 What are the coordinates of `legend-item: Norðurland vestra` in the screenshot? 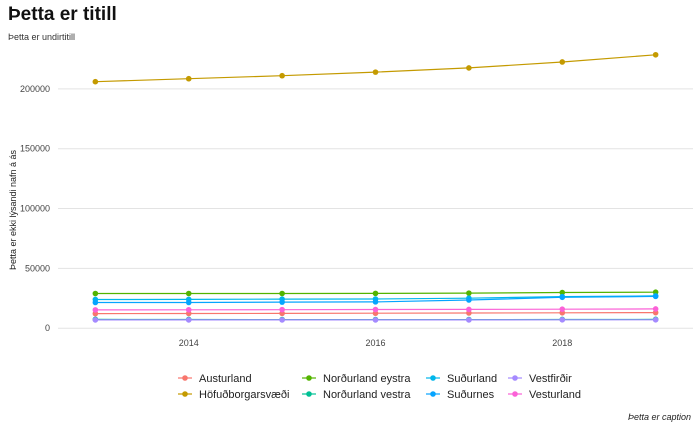 It's located at (356, 395).